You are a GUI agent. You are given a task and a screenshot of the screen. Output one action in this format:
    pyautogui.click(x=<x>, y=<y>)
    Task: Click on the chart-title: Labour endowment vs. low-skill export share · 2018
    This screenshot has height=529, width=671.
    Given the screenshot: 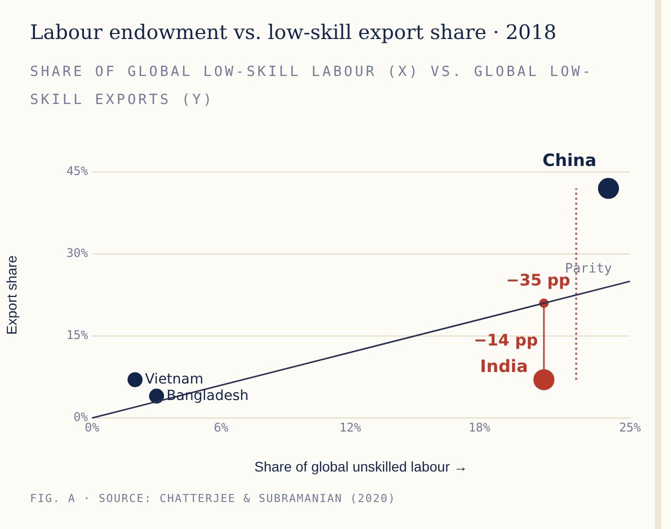 What is the action you would take?
    pyautogui.click(x=293, y=32)
    